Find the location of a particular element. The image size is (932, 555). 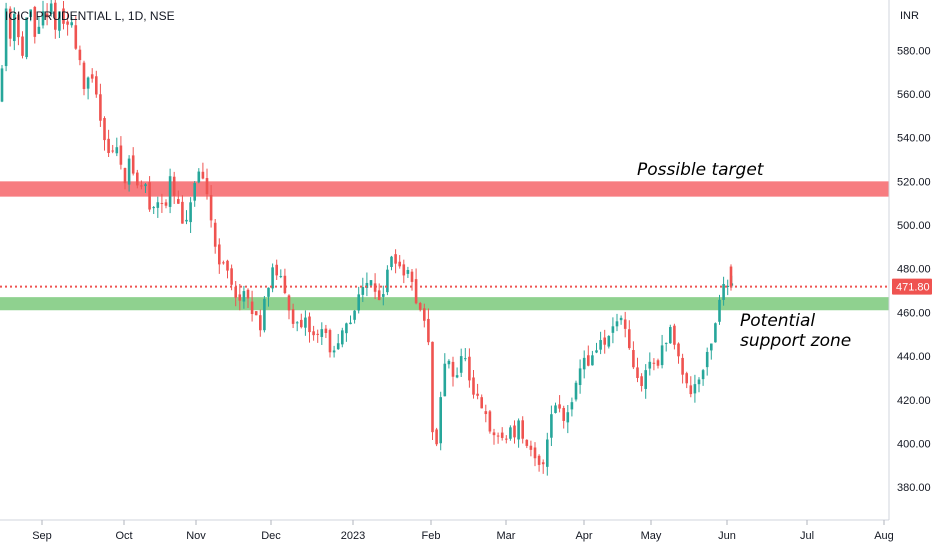

annotation-possible-target: Possible target is located at coordinates (701, 170).